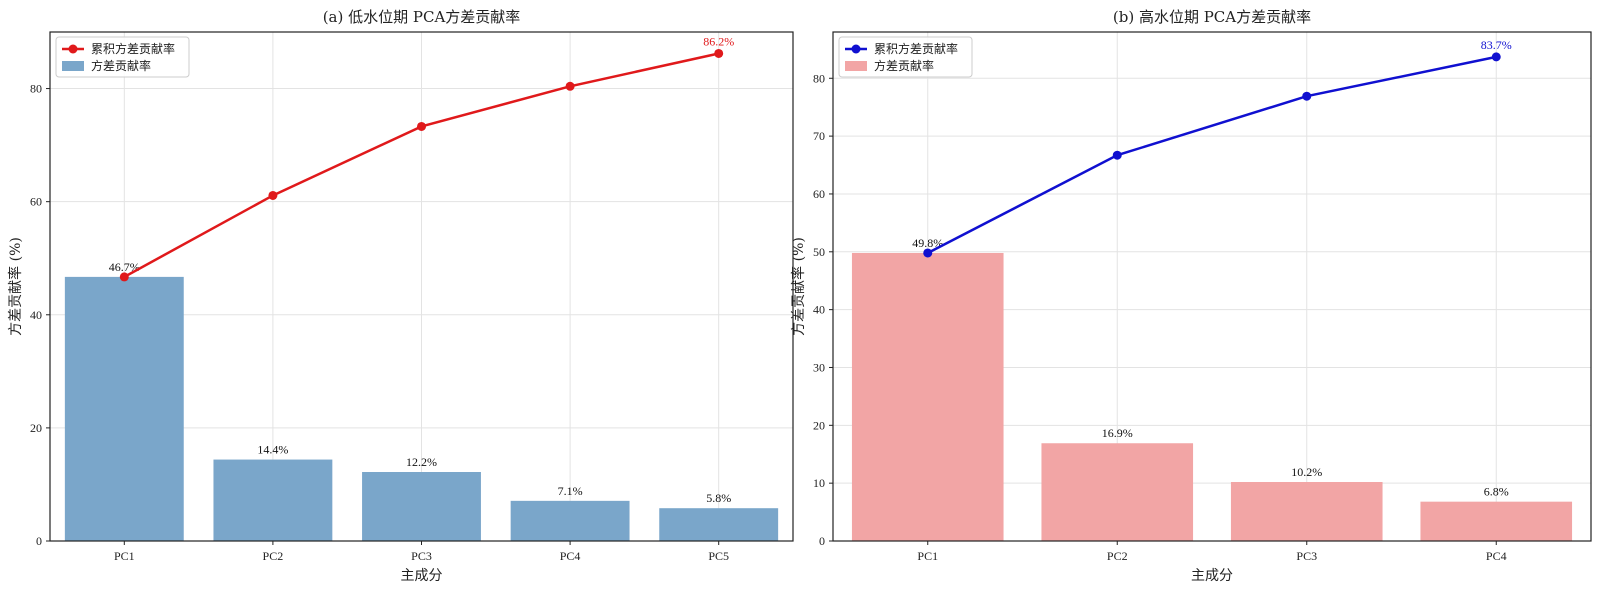 Image resolution: width=1600 pixels, height=592 pixels. I want to click on y-tick-label: 70, so click(819, 136).